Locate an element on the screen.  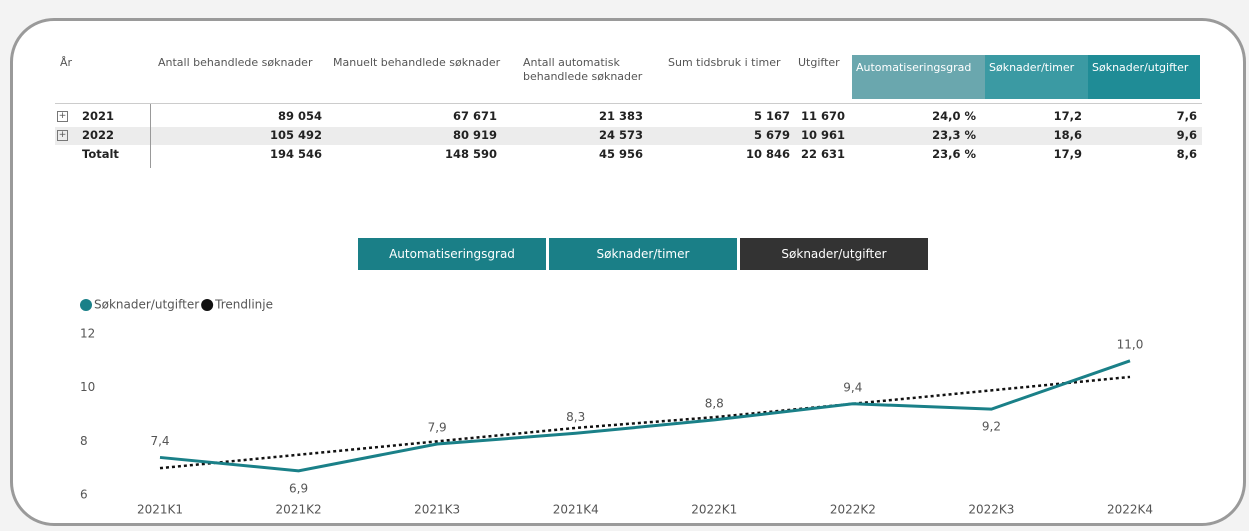
x-tick-label: 2022K1 is located at coordinates (714, 510).